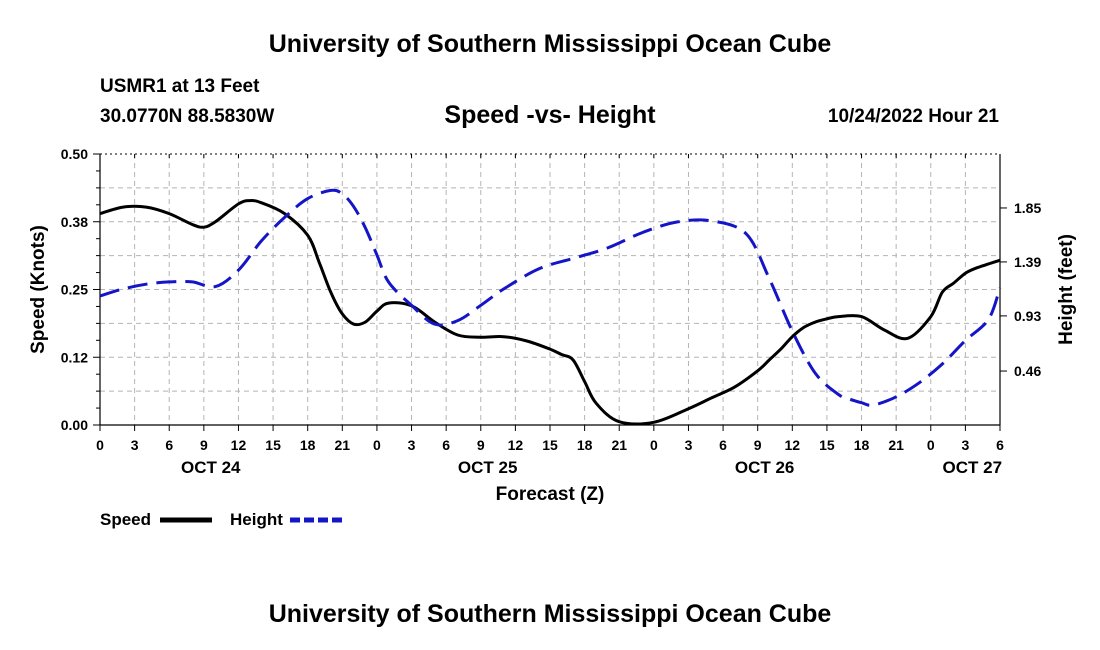  Describe the element at coordinates (211, 467) in the screenshot. I see `x-date-label: OCT 24` at that location.